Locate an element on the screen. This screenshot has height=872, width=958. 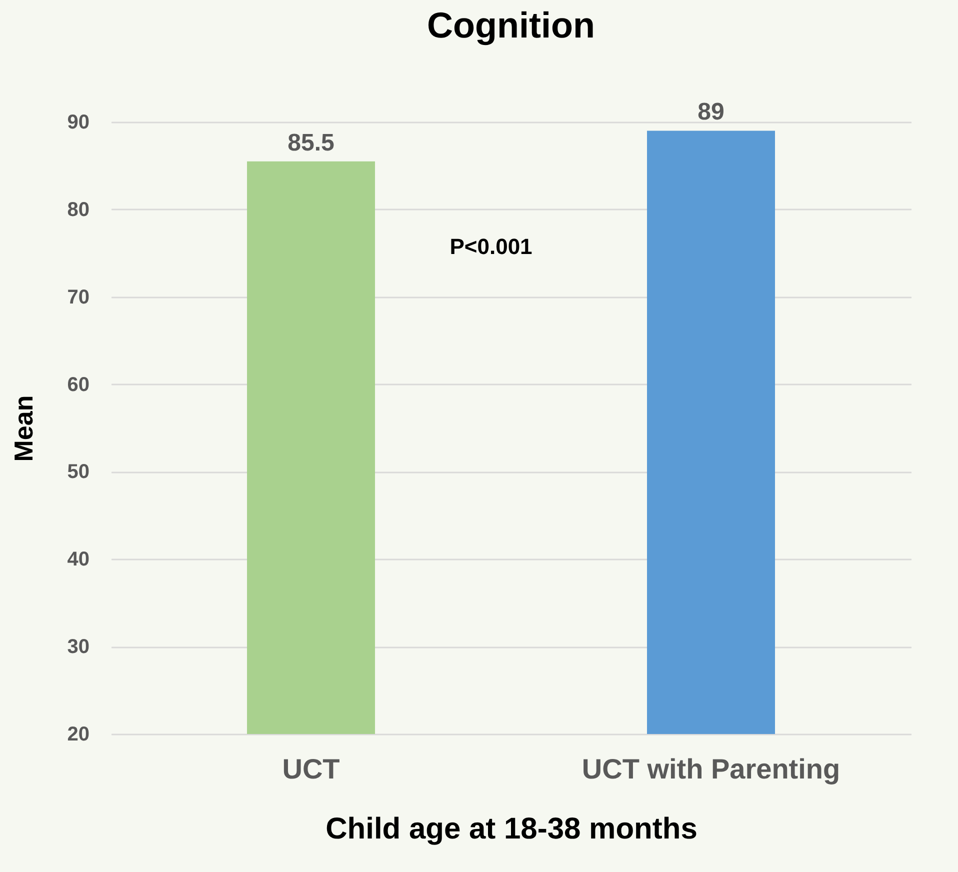
x-tick-label: UCT is located at coordinates (311, 769).